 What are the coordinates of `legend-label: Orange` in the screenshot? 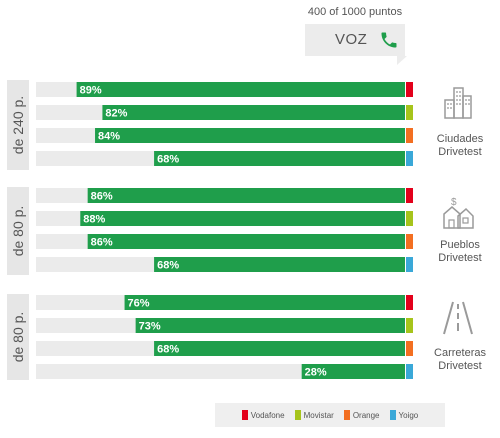 It's located at (366, 415).